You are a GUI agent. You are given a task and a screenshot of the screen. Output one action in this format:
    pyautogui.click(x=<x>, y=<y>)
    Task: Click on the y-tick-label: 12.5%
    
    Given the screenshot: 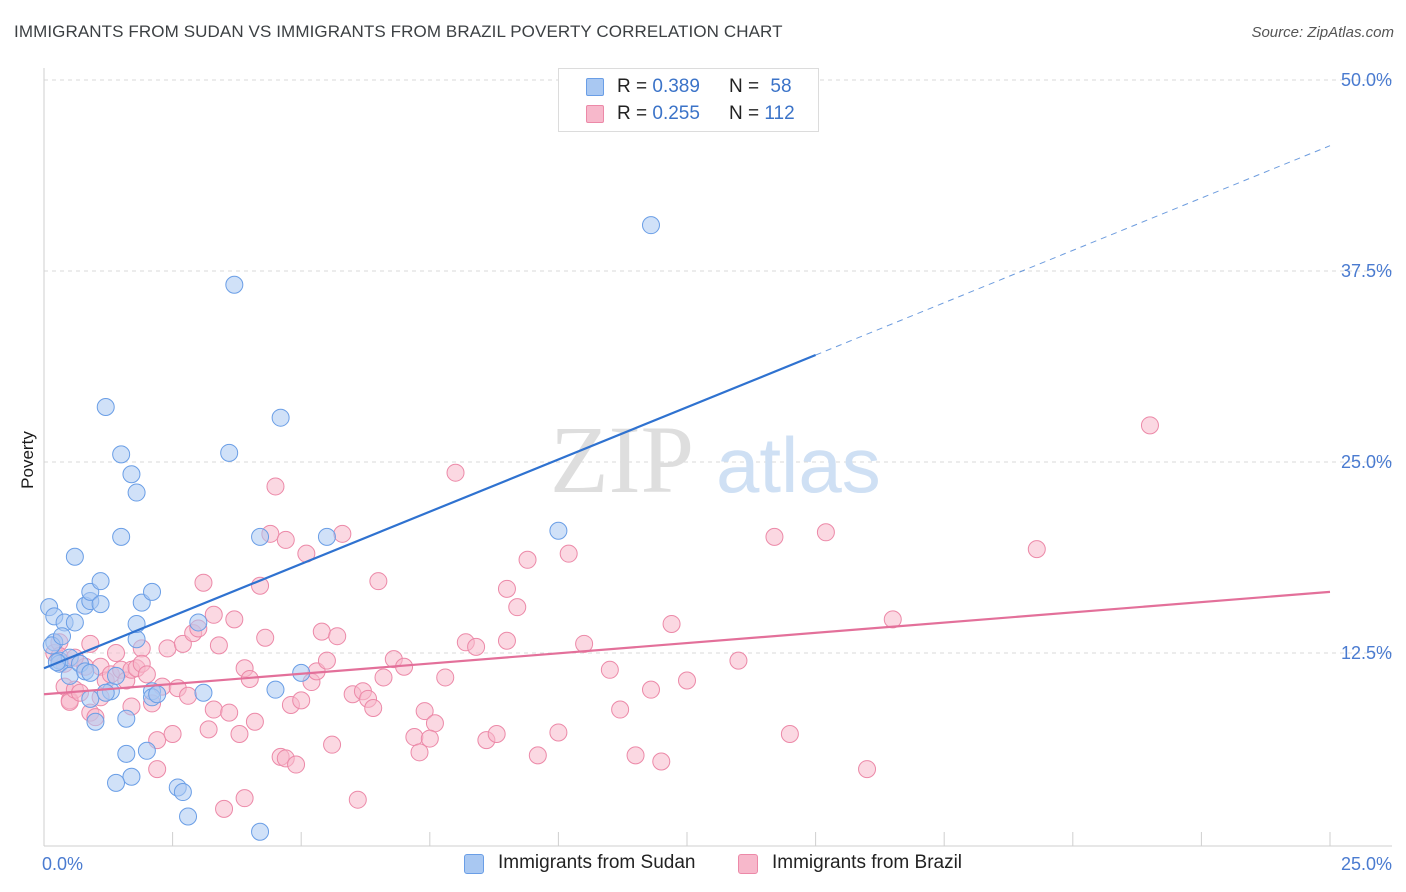 What is the action you would take?
    pyautogui.click(x=1366, y=653)
    